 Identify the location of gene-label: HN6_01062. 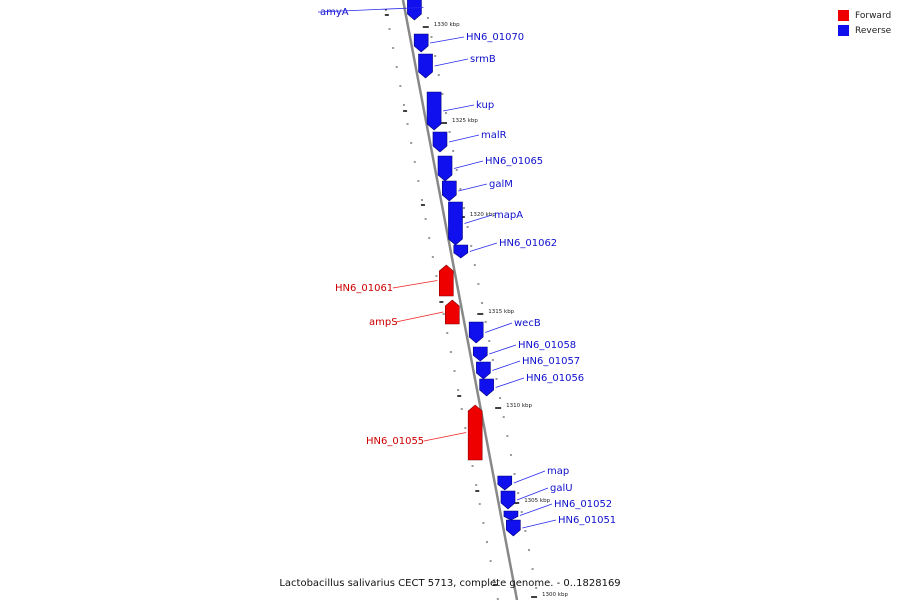
(528, 243).